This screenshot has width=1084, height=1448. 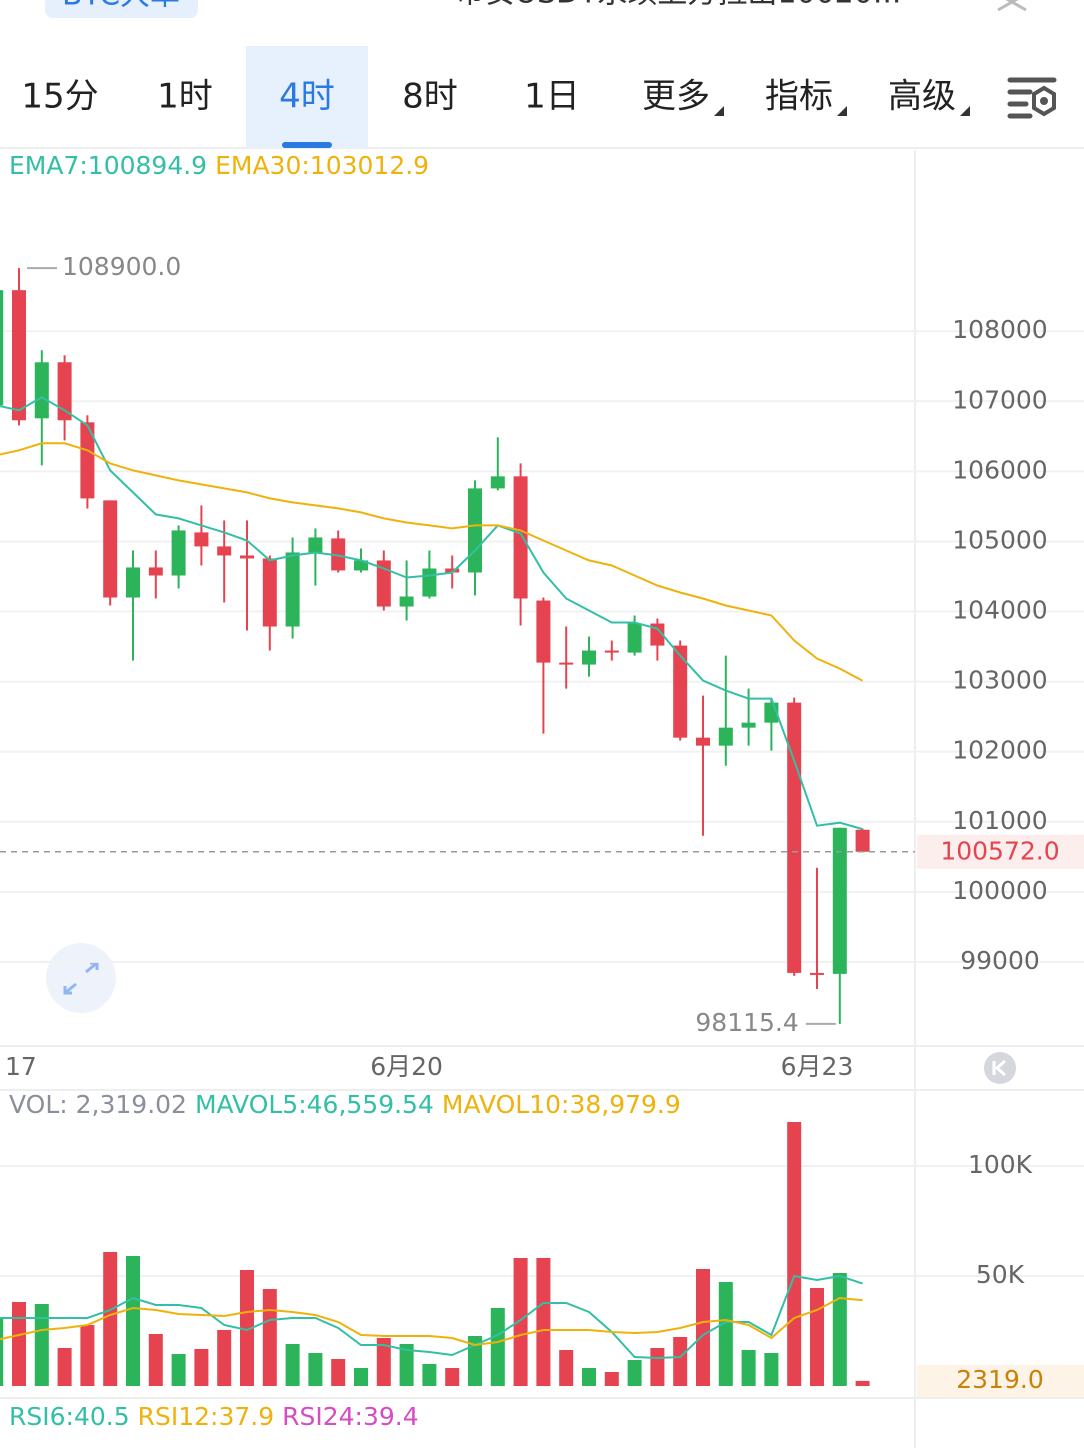 I want to click on tab: 1日, so click(x=552, y=97).